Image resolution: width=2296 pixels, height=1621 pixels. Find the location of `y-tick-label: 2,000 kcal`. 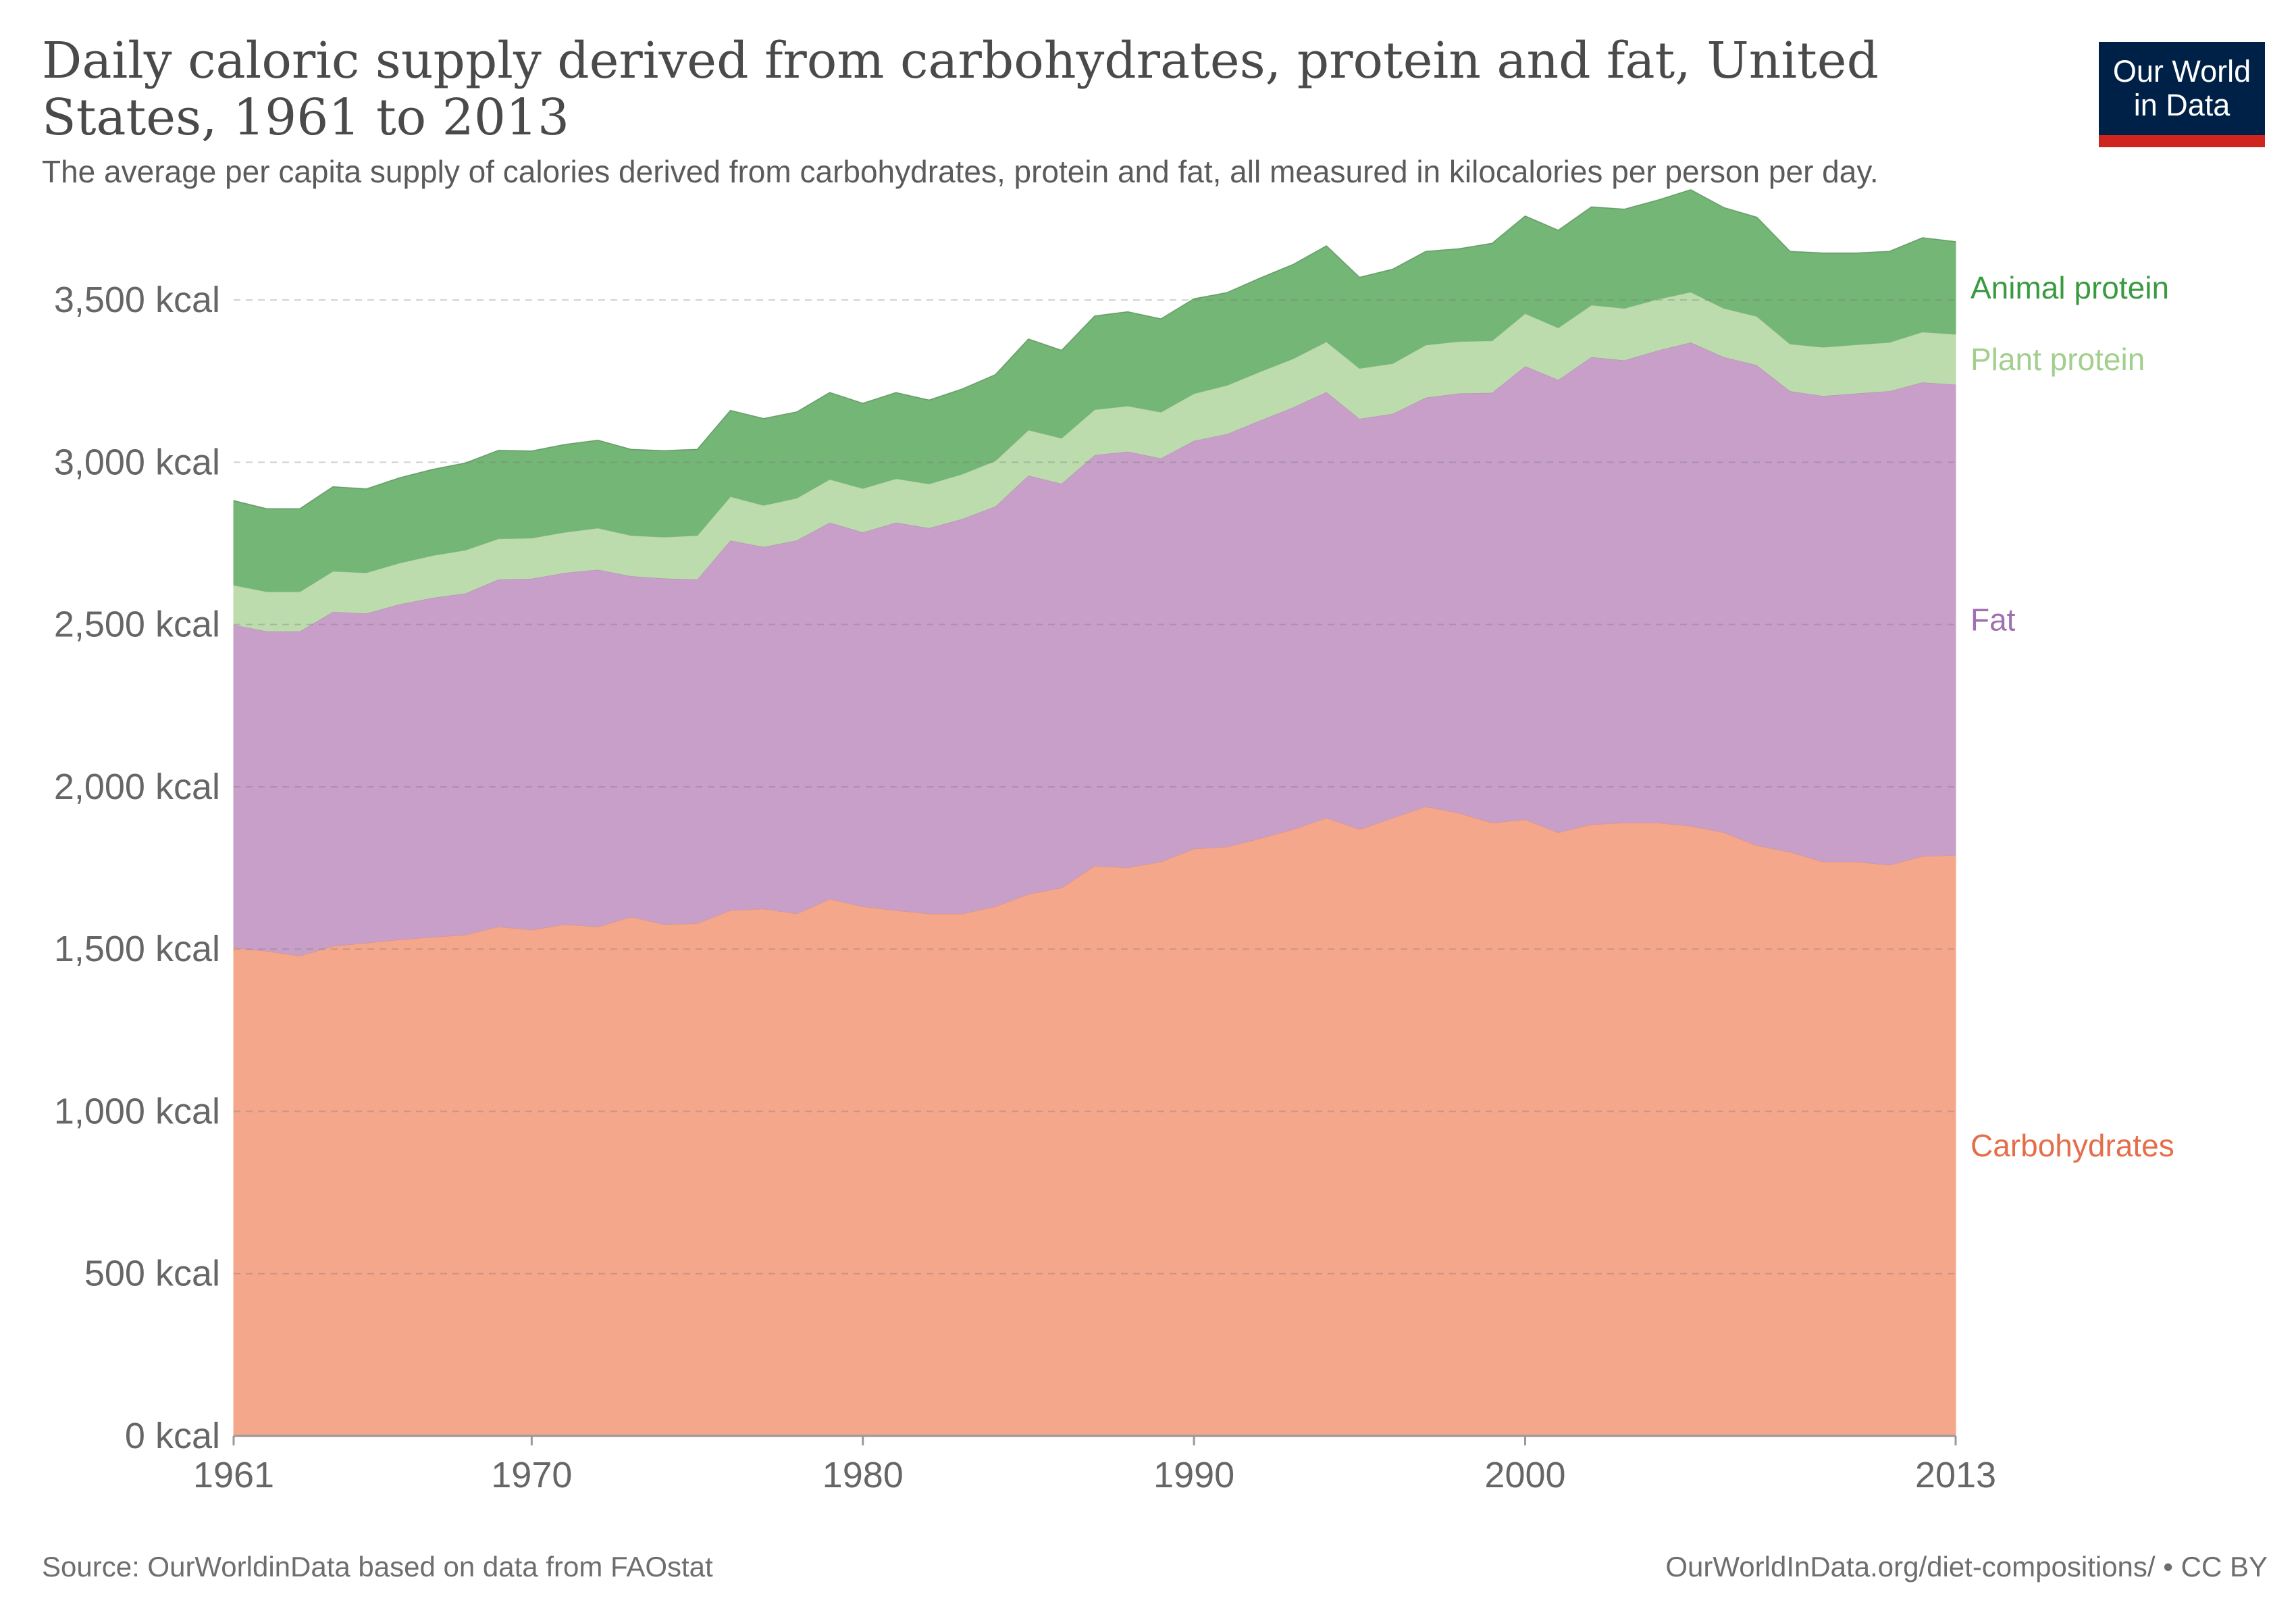

y-tick-label: 2,000 kcal is located at coordinates (137, 787).